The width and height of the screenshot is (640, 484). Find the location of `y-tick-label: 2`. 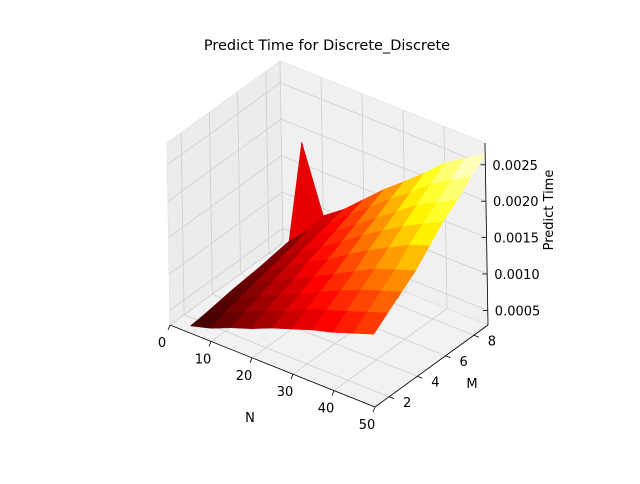

y-tick-label: 2 is located at coordinates (407, 403).